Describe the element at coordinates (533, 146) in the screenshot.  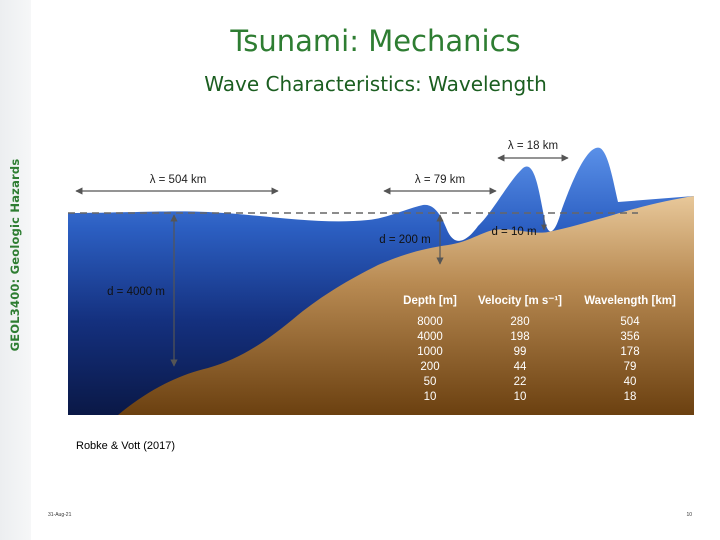
I see `wavelength-label-18: λ = 18 km` at that location.